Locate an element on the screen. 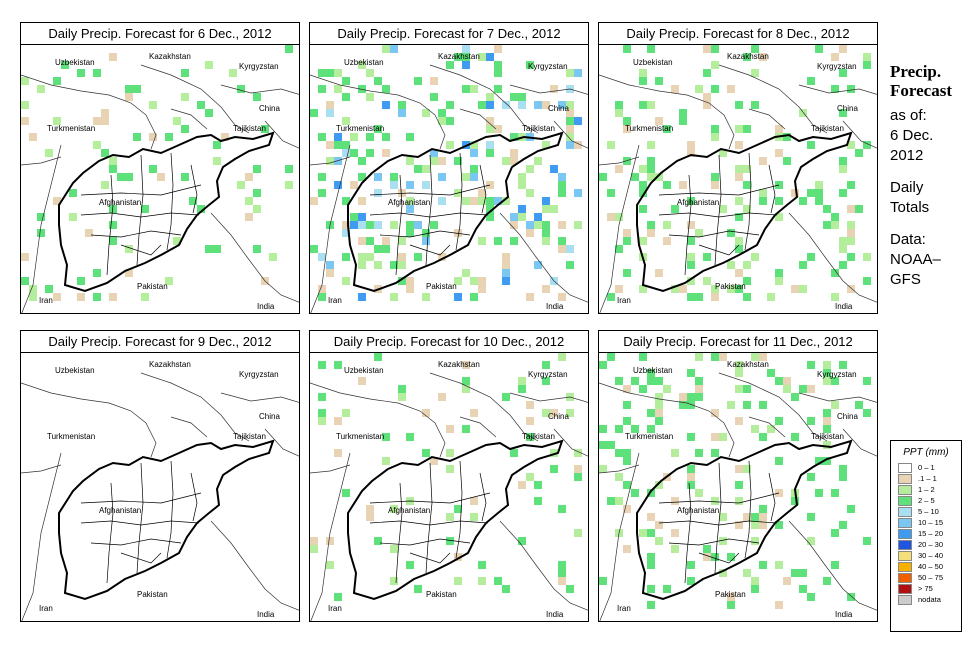 This screenshot has height=646, width=975. legend-title: PPT (mm) is located at coordinates (926, 452).